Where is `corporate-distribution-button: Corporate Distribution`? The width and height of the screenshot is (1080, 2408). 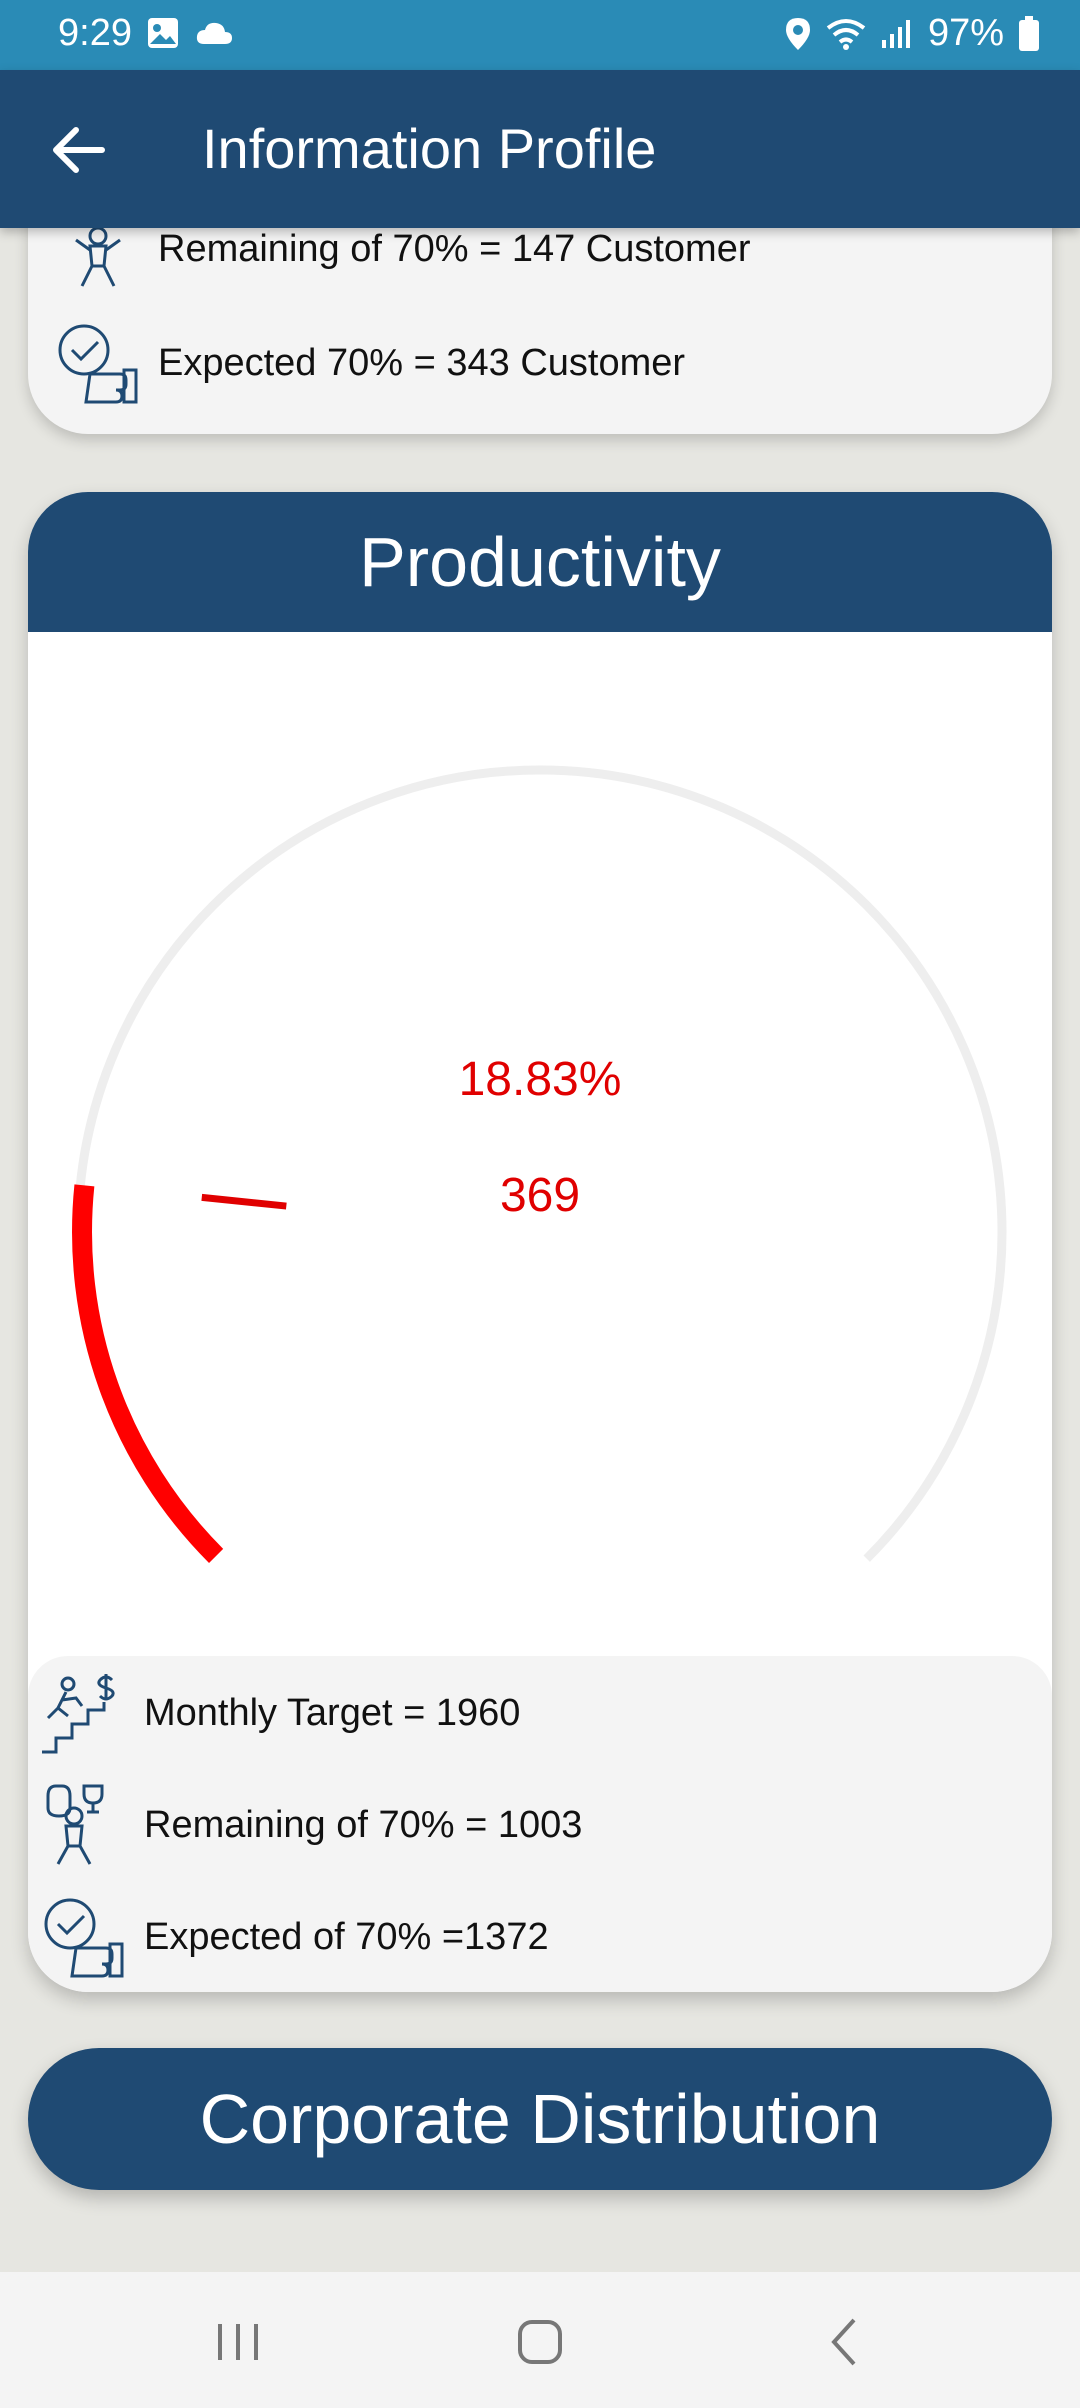 corporate-distribution-button: Corporate Distribution is located at coordinates (540, 2119).